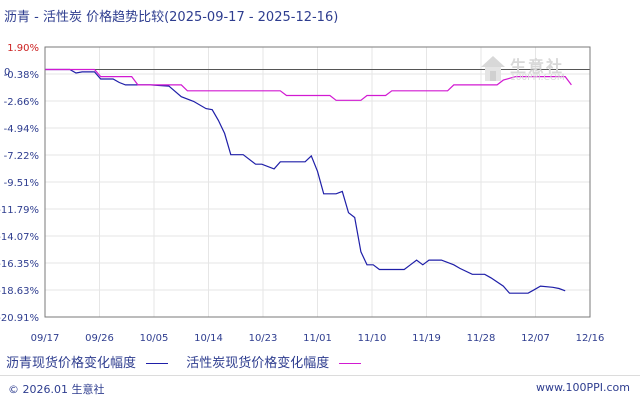  What do you see at coordinates (208, 338) in the screenshot?
I see `x-tick-label: 10/14` at bounding box center [208, 338].